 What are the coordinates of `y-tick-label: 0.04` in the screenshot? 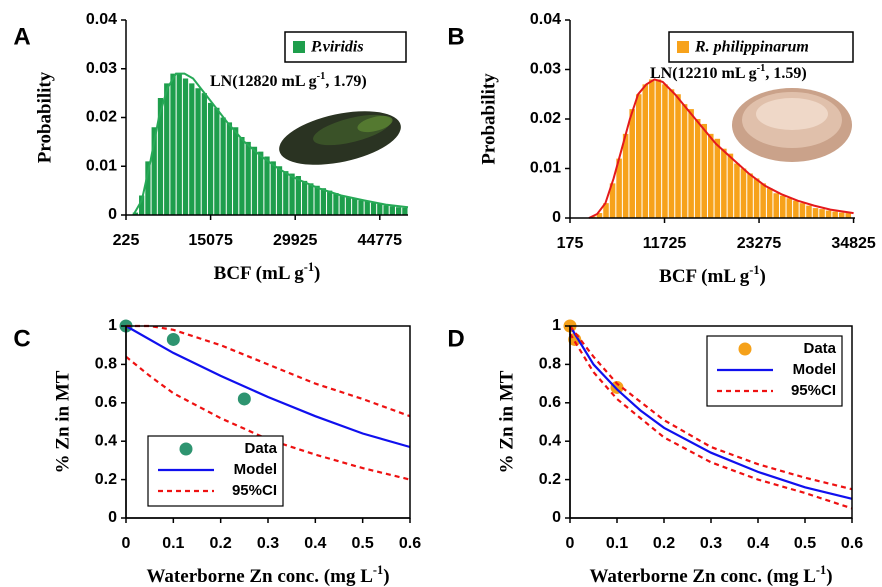 It's located at (101, 19).